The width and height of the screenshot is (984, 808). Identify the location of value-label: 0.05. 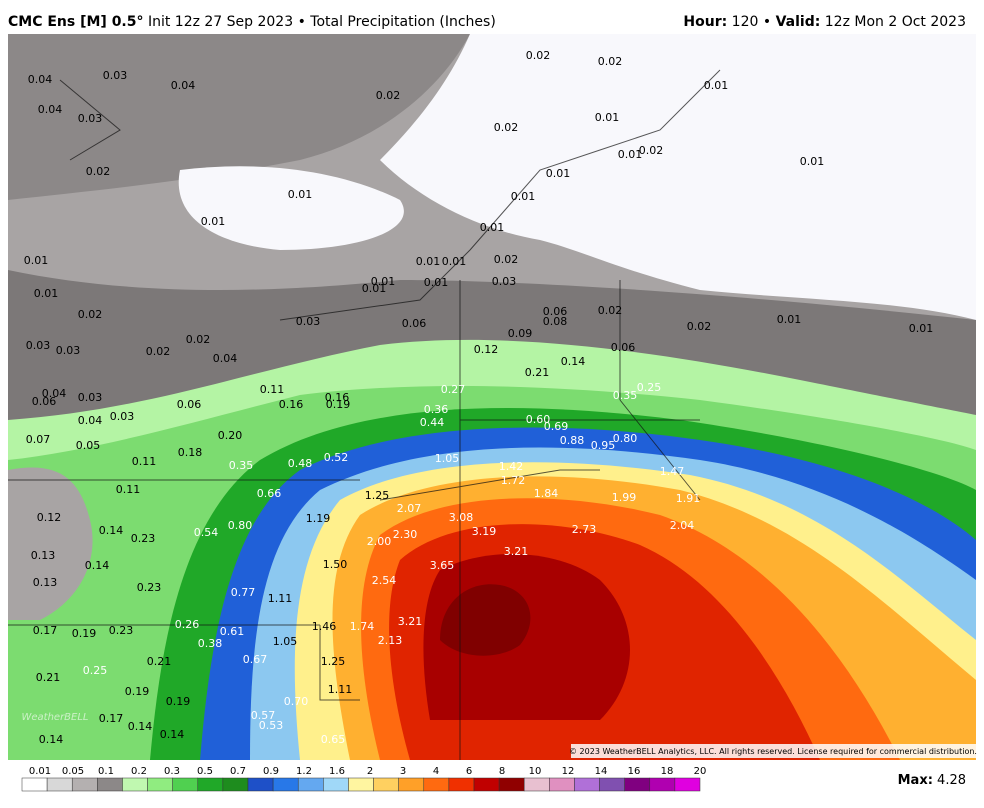
(88, 445).